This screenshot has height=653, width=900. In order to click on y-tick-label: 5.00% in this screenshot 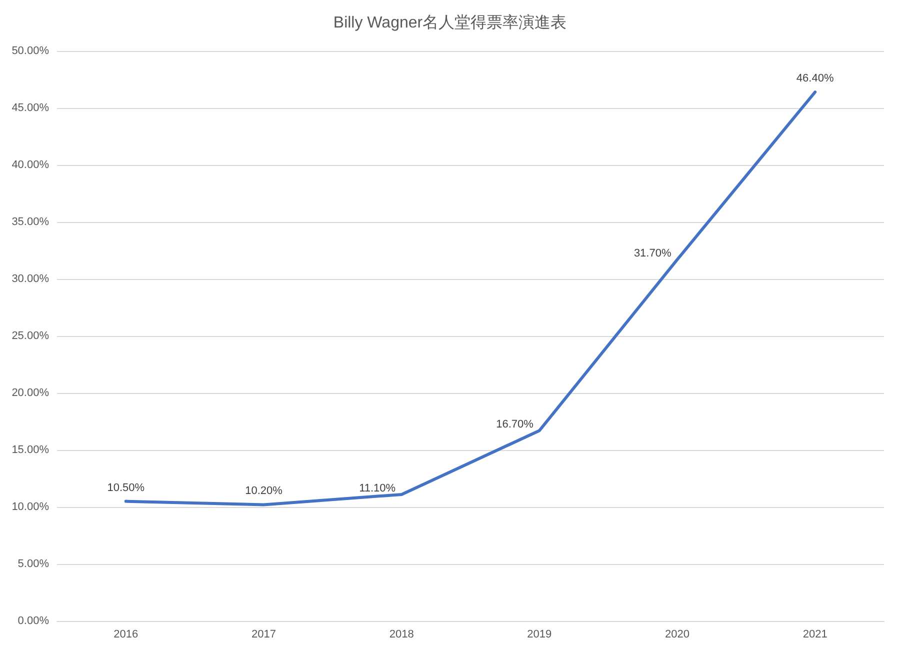, I will do `click(34, 564)`.